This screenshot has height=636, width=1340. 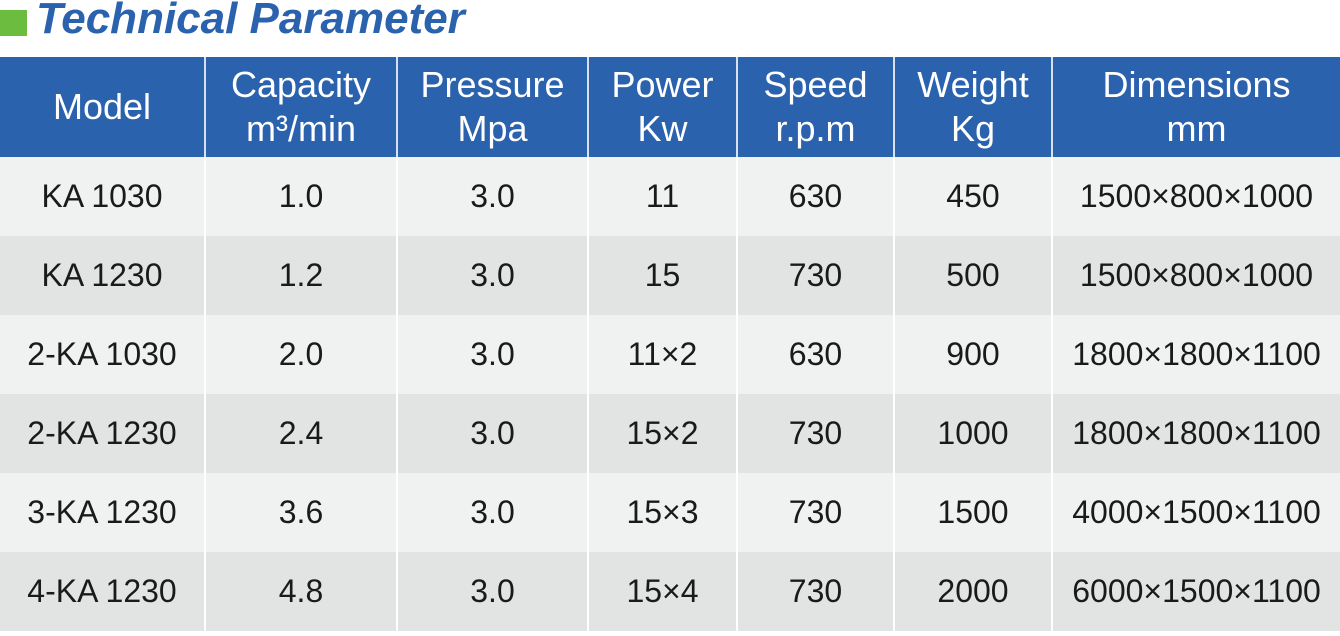 I want to click on table-cell: 900, so click(x=972, y=354).